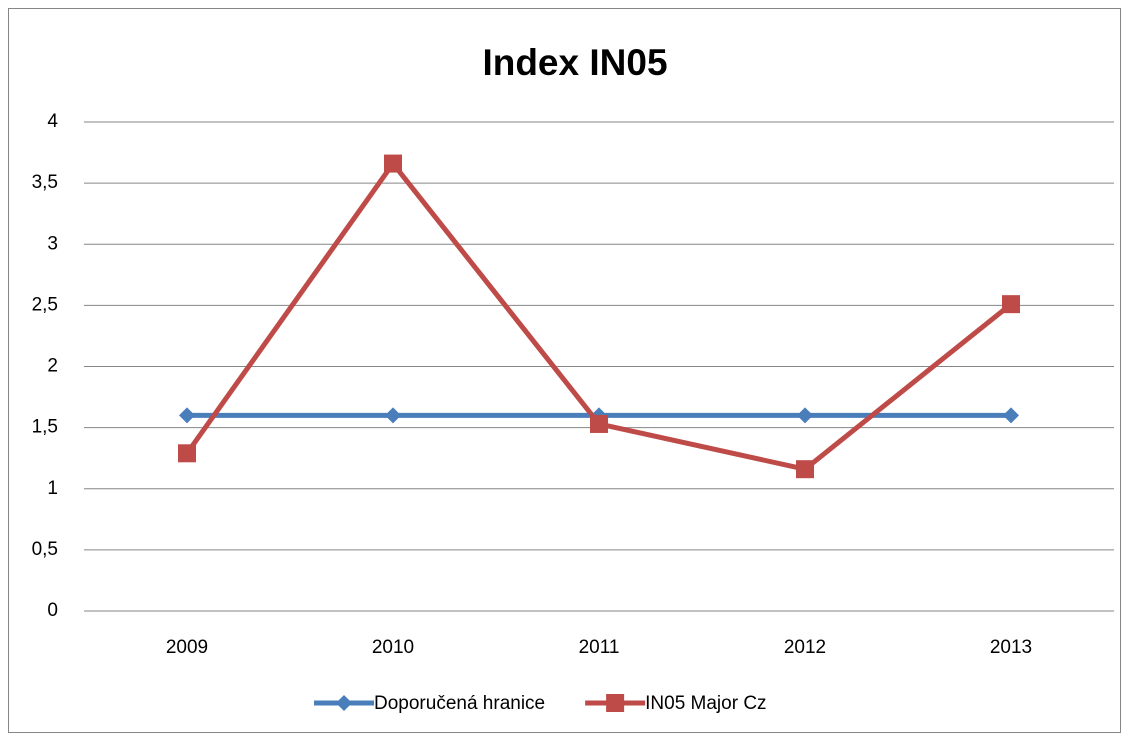 This screenshot has height=735, width=1130. What do you see at coordinates (52, 366) in the screenshot?
I see `y-tick-label: 2` at bounding box center [52, 366].